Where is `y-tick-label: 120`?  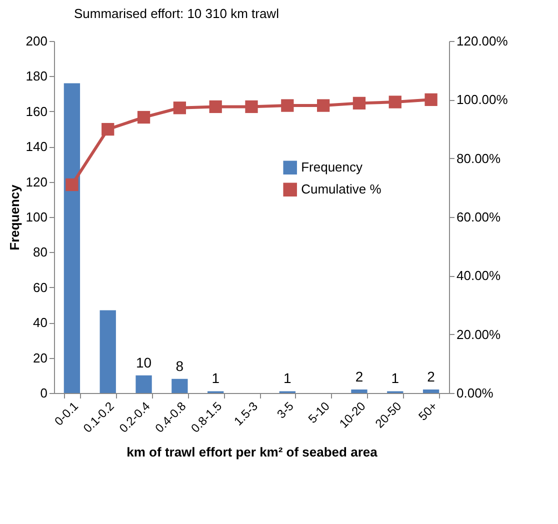 y-tick-label: 120 is located at coordinates (37, 182).